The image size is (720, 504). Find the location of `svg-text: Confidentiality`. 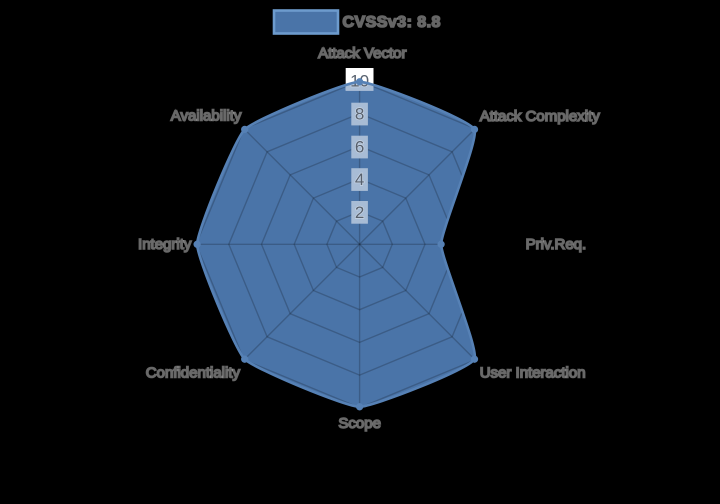

svg-text: Confidentiality is located at coordinates (193, 372).